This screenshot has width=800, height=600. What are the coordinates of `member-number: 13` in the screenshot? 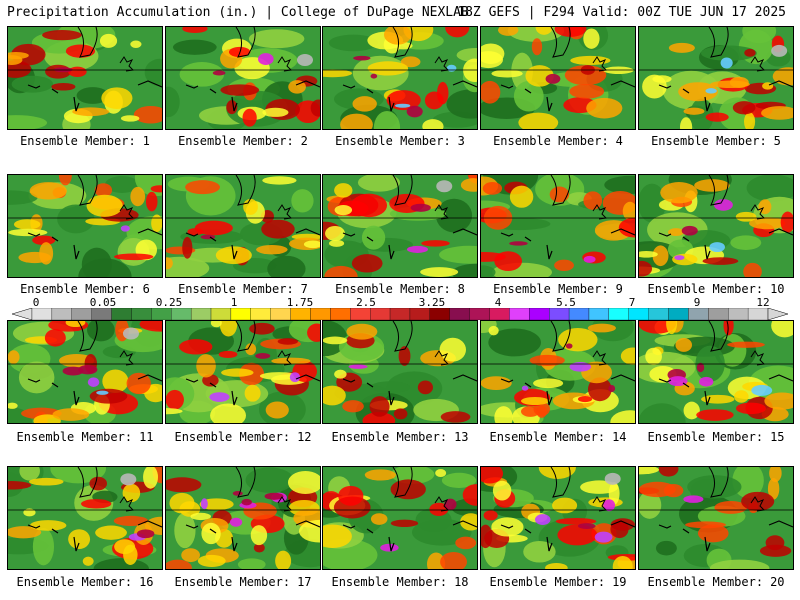 It's located at (461, 437).